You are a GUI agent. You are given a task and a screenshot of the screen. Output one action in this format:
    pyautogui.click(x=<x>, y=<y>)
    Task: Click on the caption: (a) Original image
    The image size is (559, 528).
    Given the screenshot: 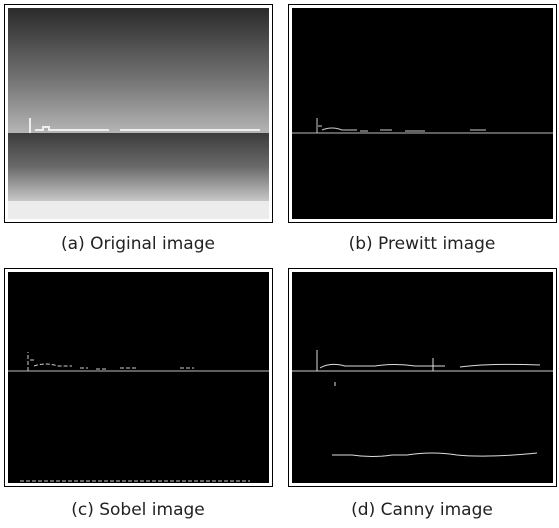 What is the action you would take?
    pyautogui.click(x=138, y=244)
    